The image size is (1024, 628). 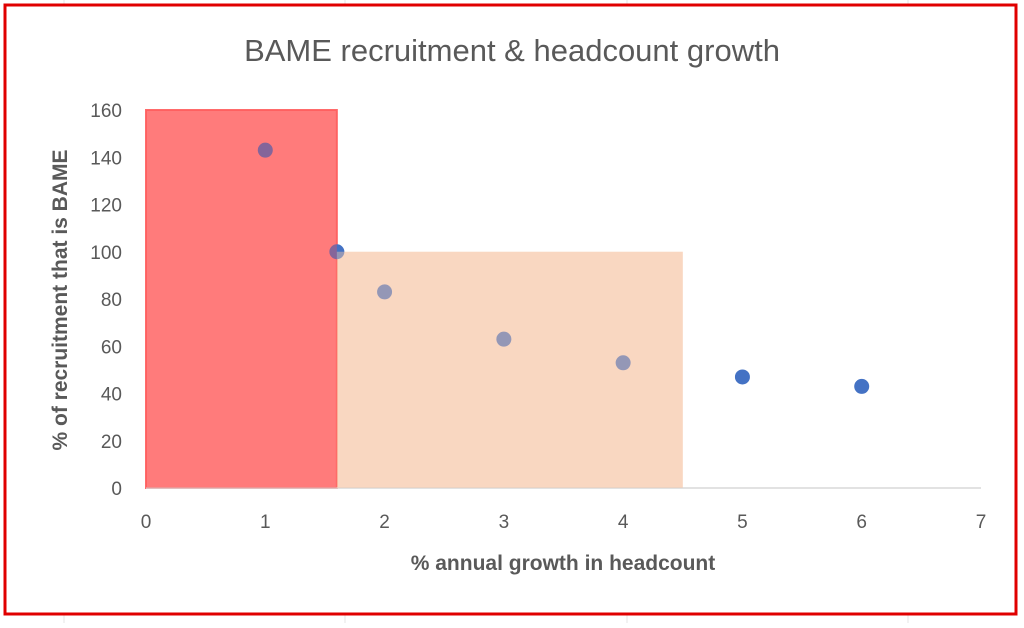 I want to click on chart-title: BAME recruitment & headcount growth, so click(x=512, y=50).